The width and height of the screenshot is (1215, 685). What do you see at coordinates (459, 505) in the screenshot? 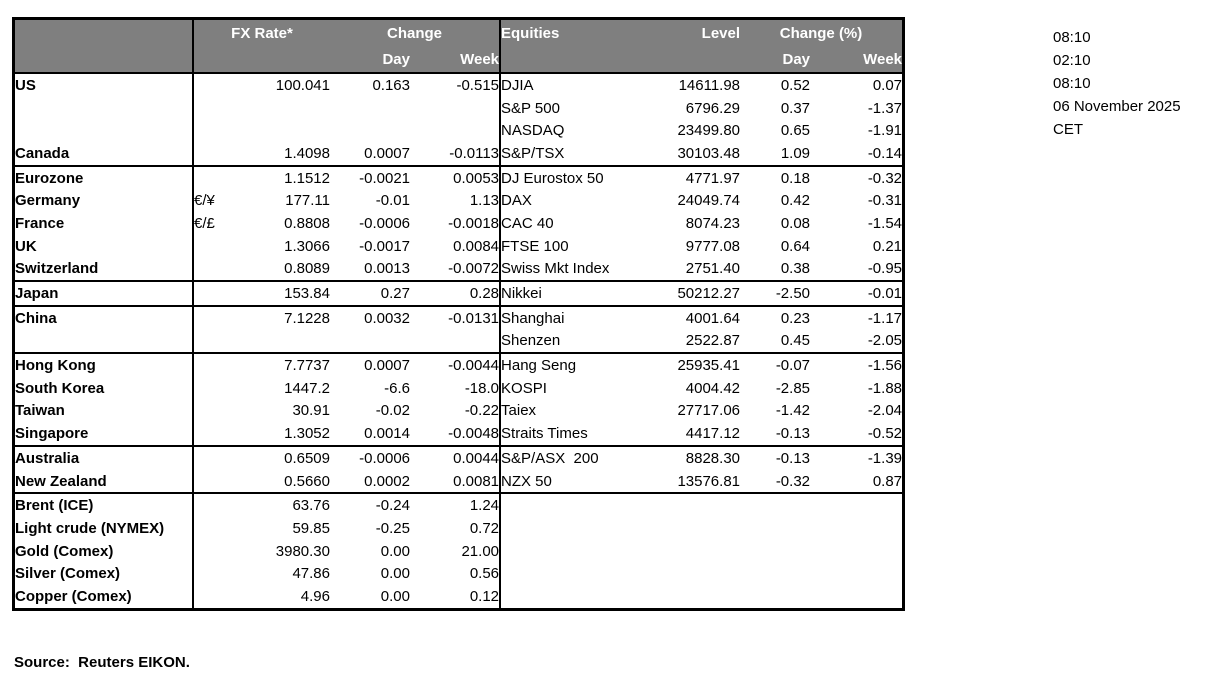
I see `table-row: Brent (ICE) 63.76 -0.24 1.24` at bounding box center [459, 505].